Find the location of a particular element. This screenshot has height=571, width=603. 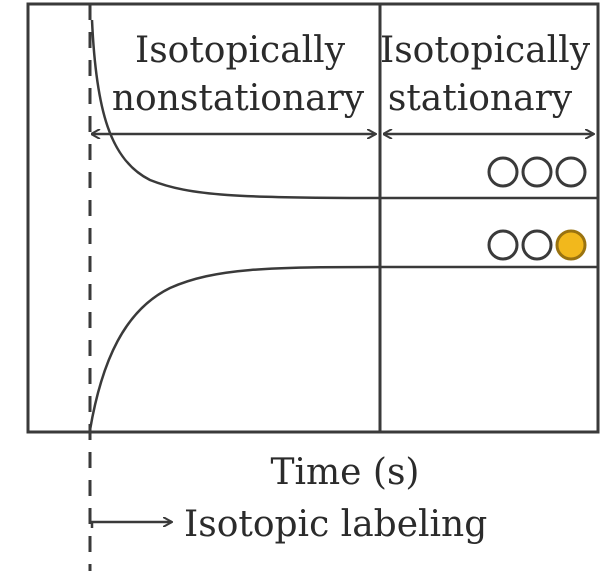

labeled-isotopomer is located at coordinates (537, 245).